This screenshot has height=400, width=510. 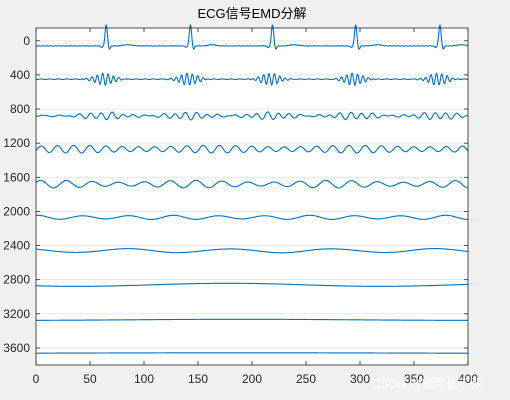 I want to click on x-tick-label-300: 300, so click(x=360, y=379).